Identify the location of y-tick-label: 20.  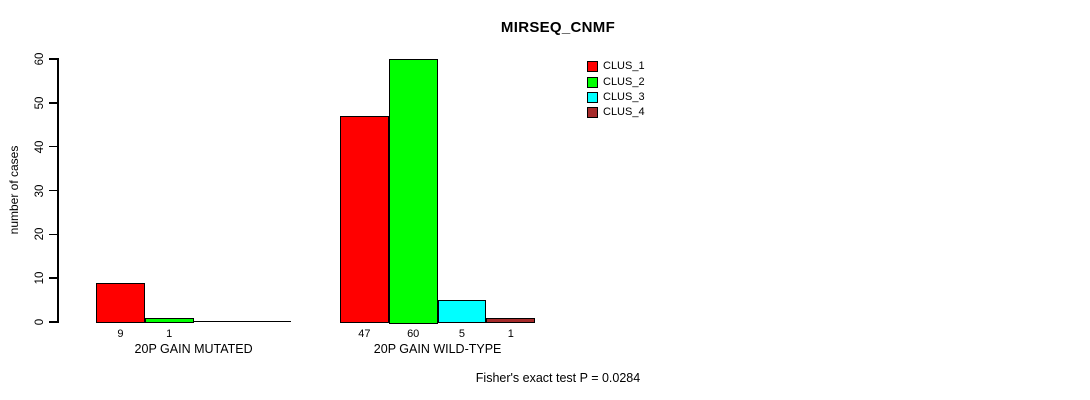
(40, 234).